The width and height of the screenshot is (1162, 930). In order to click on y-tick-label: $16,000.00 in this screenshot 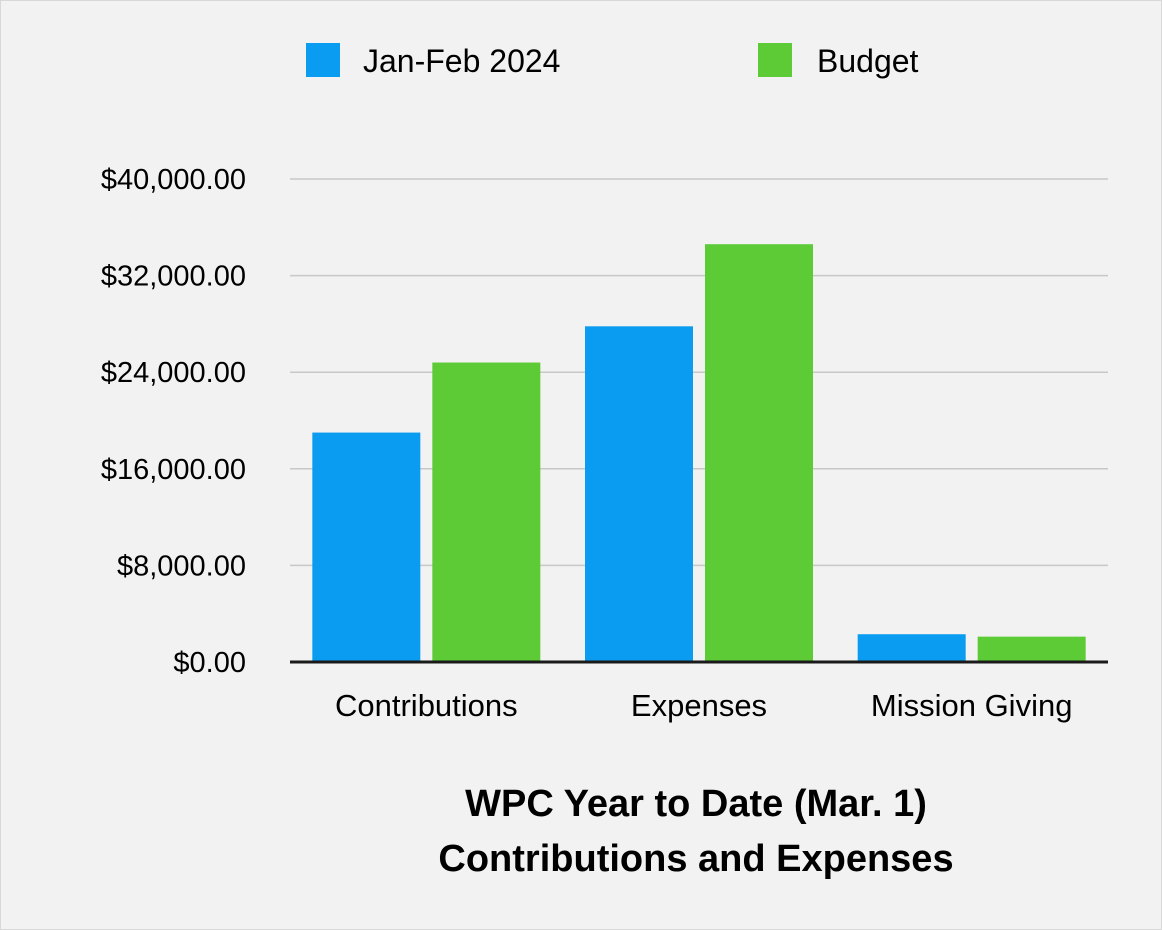, I will do `click(173, 470)`.